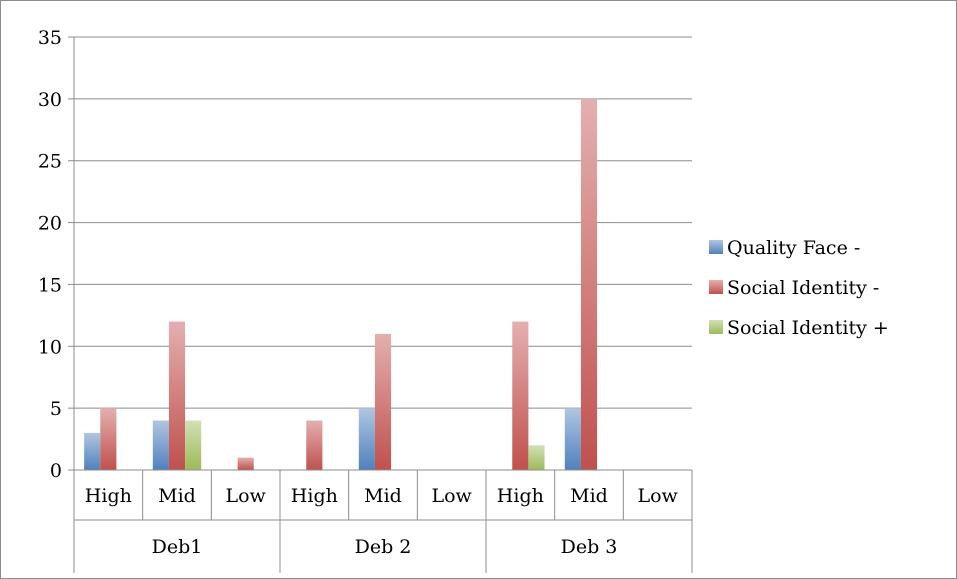 The image size is (957, 579). What do you see at coordinates (589, 547) in the screenshot?
I see `x-group-label: Deb 3` at bounding box center [589, 547].